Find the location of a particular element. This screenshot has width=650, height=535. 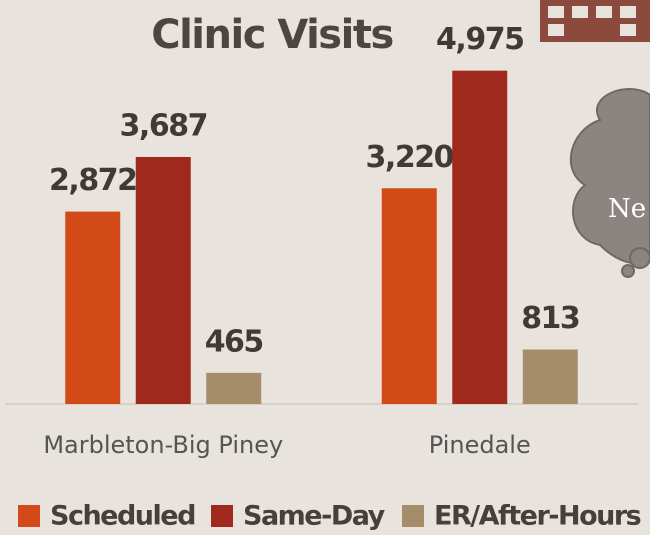

legend-label: ER/After-Hours is located at coordinates (537, 516).